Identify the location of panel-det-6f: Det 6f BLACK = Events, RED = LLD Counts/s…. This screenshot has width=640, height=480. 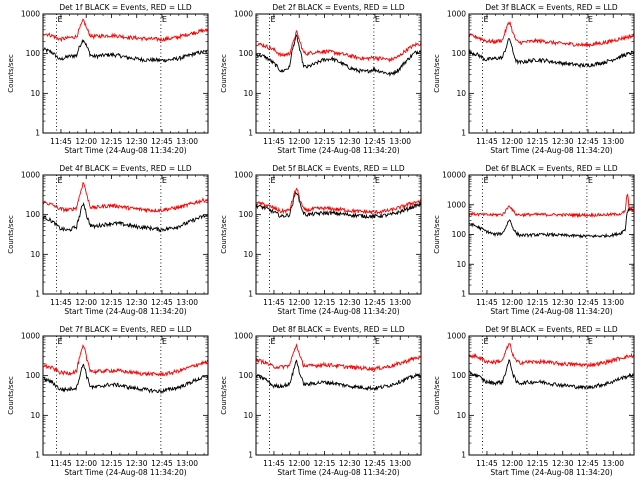
(534, 240).